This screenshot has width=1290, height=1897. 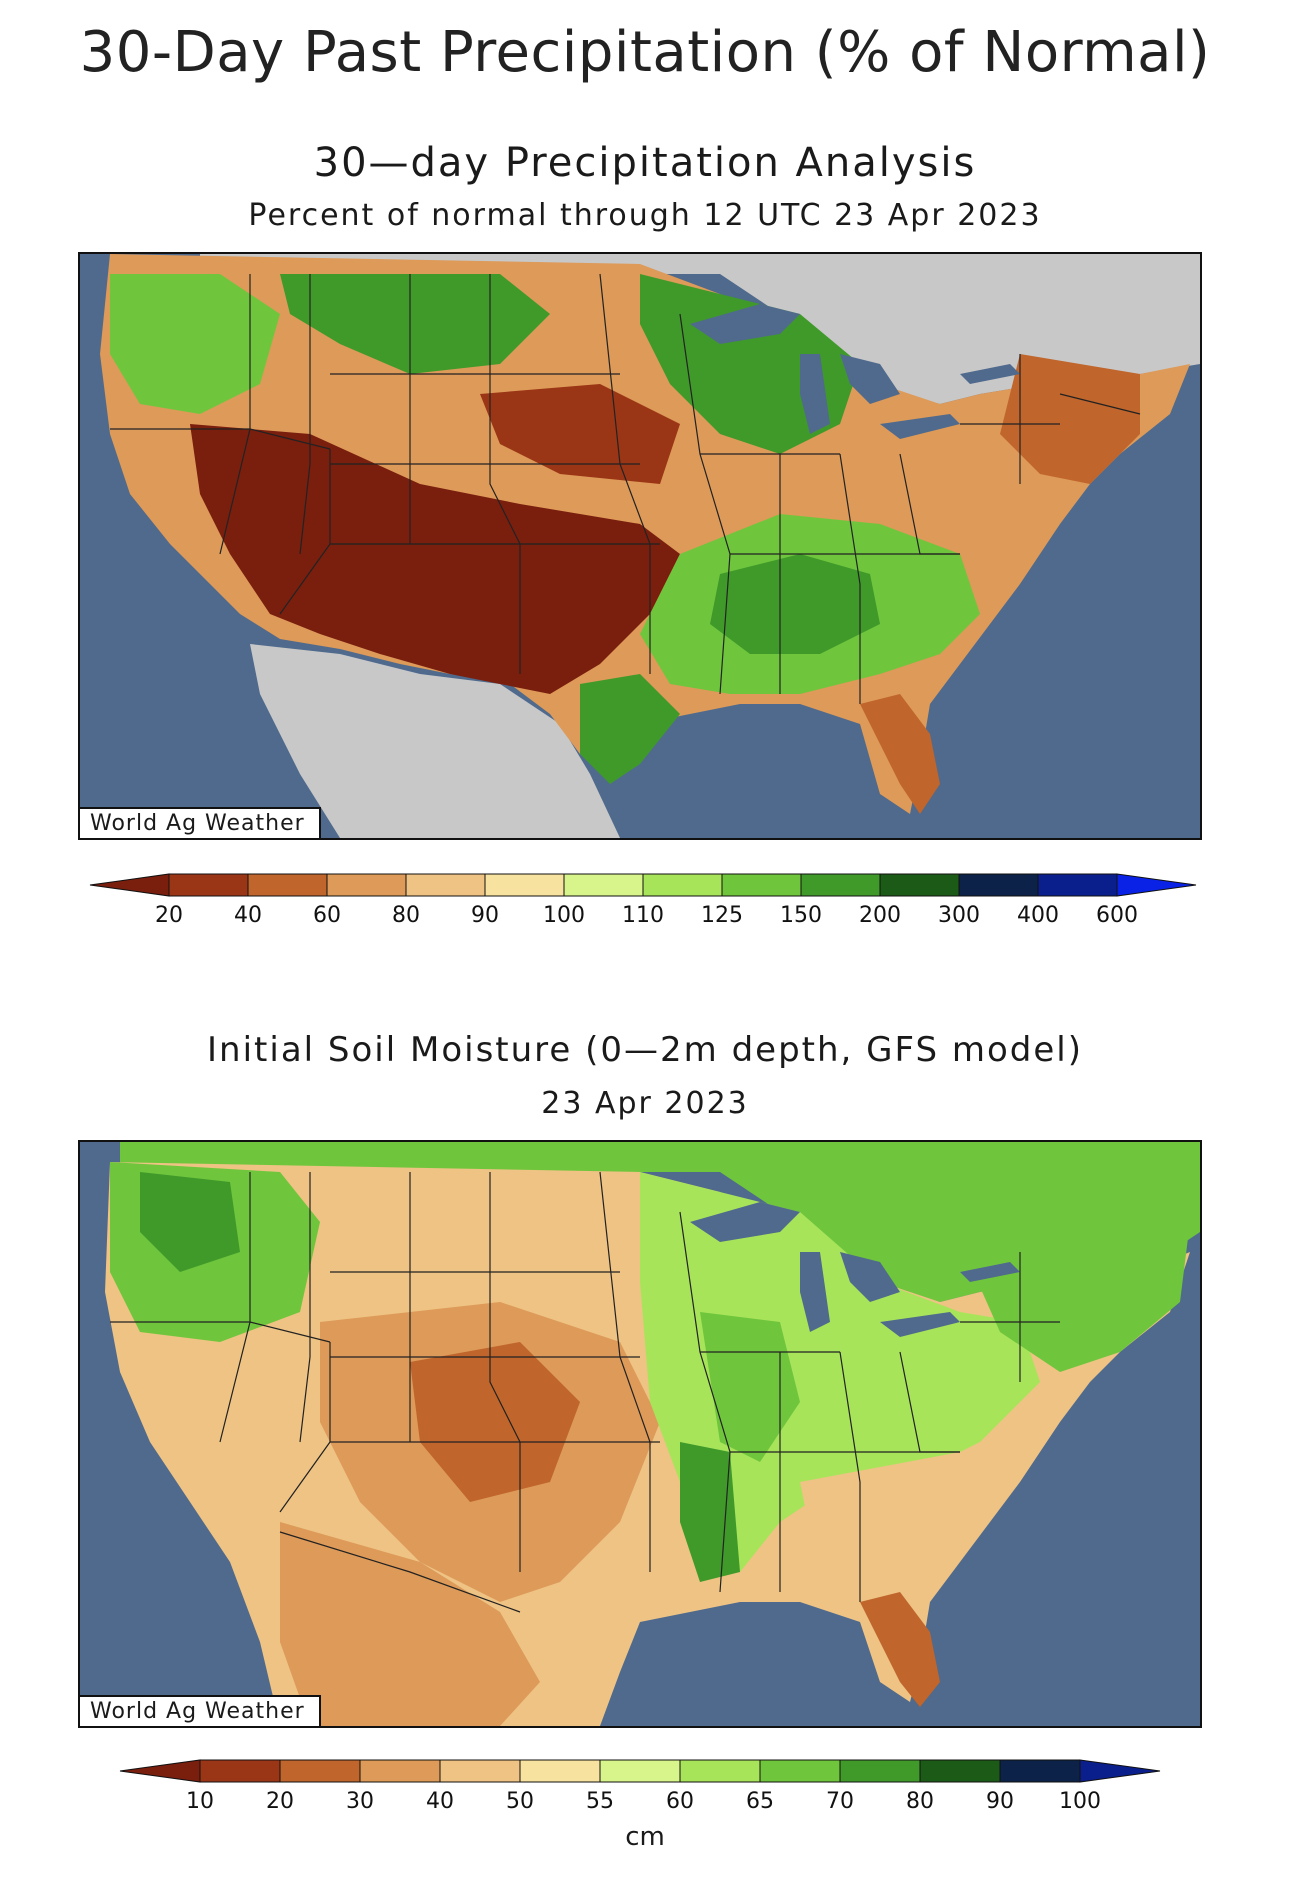 What do you see at coordinates (645, 163) in the screenshot?
I see `map-1-title: 30—day Precipitation Analysis` at bounding box center [645, 163].